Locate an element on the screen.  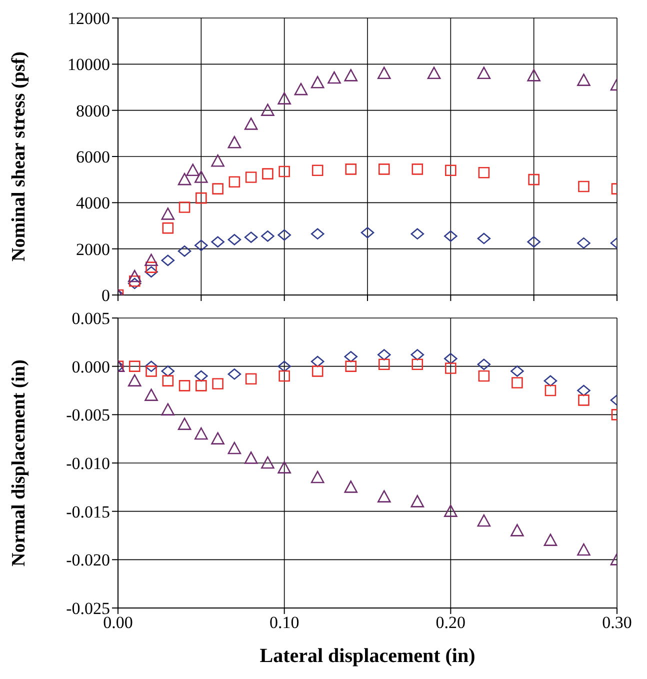
y-tick-label: 4000 is located at coordinates (93, 203).